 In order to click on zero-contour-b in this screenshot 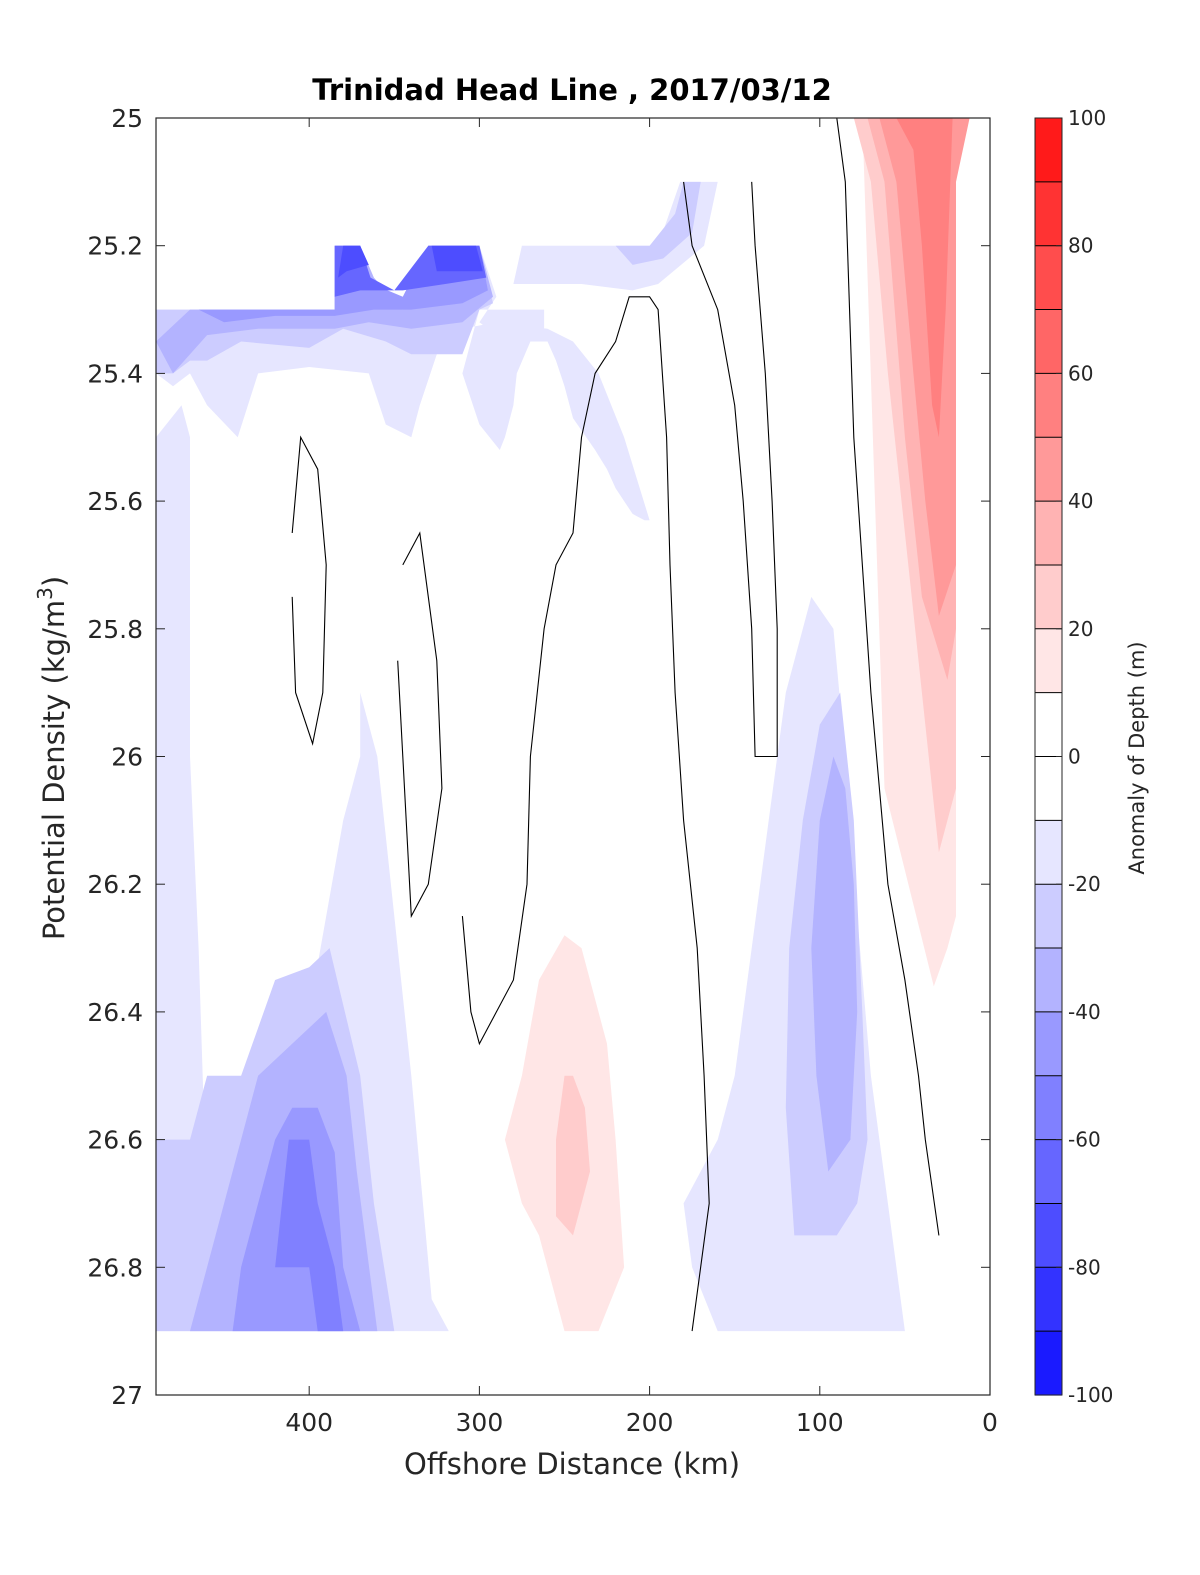, I will do `click(420, 725)`.